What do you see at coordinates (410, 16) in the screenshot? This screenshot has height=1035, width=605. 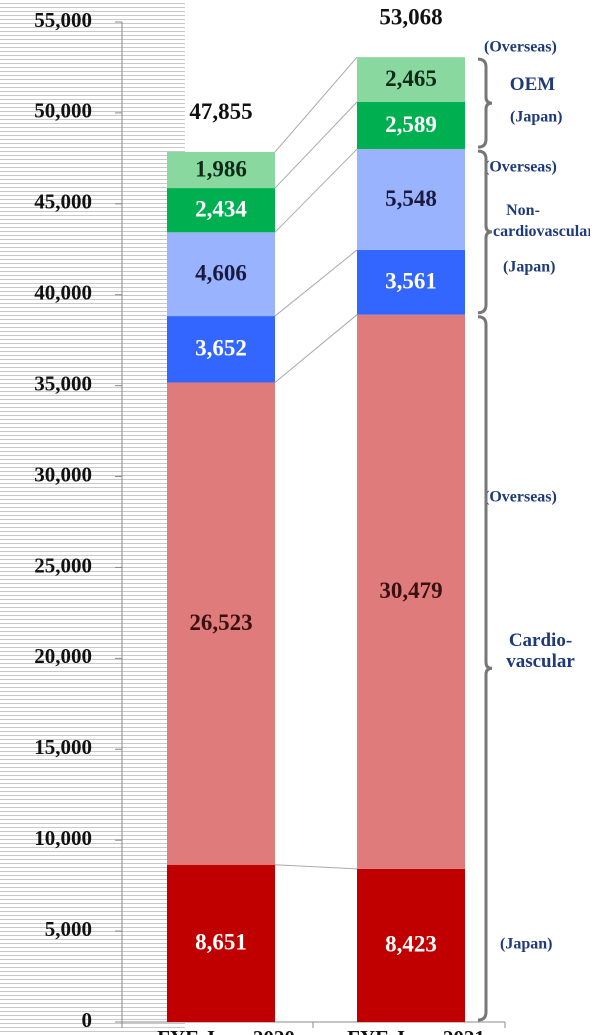 I see `total-label: 53,068` at bounding box center [410, 16].